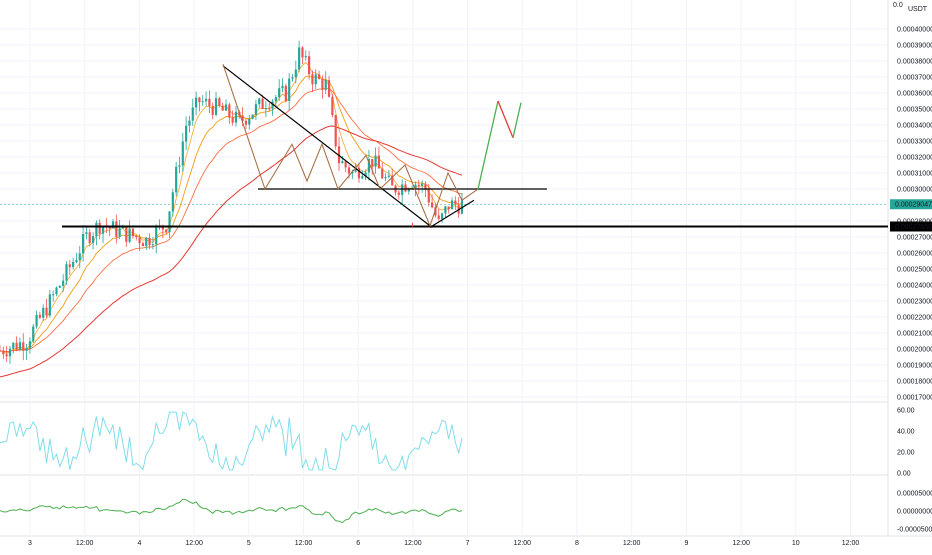 This screenshot has width=932, height=555. I want to click on top-tick-partial: 0.0, so click(898, 5).